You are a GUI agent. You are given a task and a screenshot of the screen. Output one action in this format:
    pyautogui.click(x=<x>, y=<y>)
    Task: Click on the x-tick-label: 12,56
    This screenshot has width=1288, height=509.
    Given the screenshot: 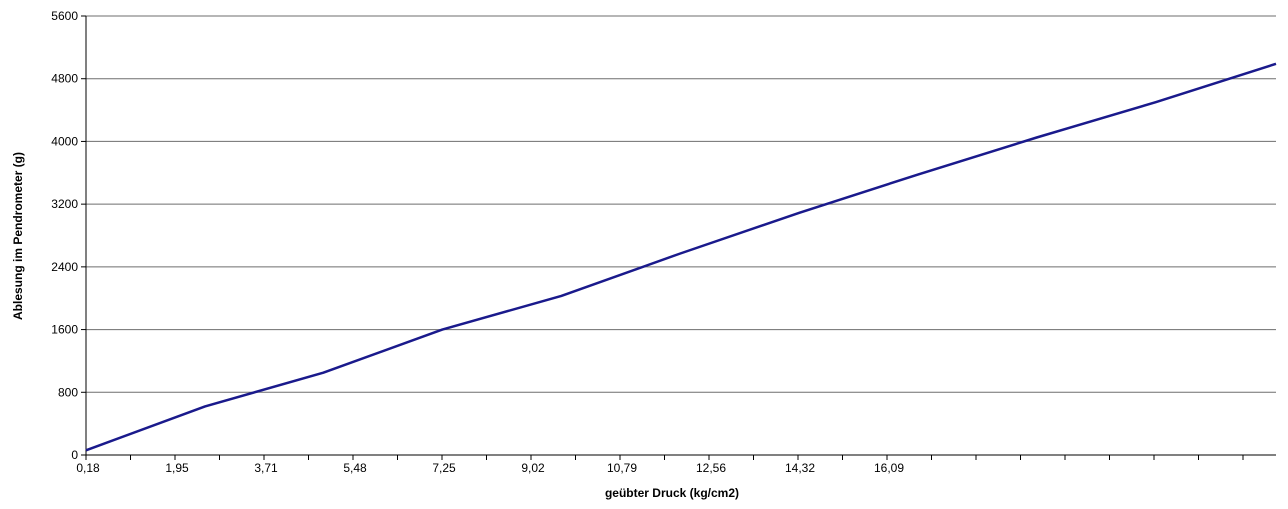 What is the action you would take?
    pyautogui.click(x=711, y=468)
    